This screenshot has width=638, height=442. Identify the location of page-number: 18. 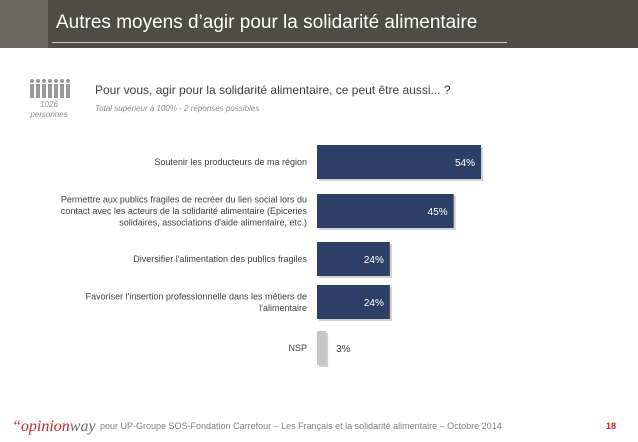
(611, 426).